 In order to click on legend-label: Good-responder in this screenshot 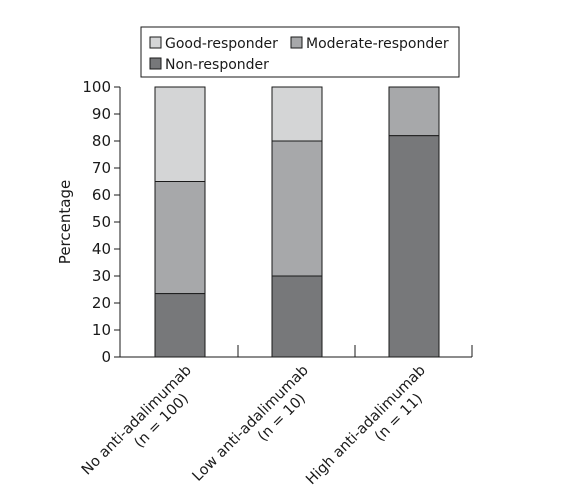, I will do `click(221, 44)`.